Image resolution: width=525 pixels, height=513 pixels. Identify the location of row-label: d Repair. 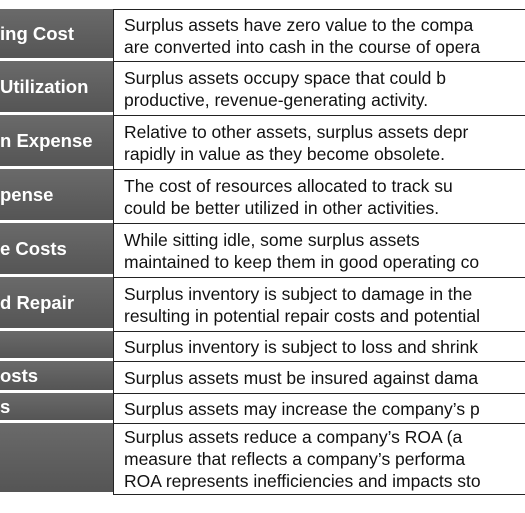
(56, 304).